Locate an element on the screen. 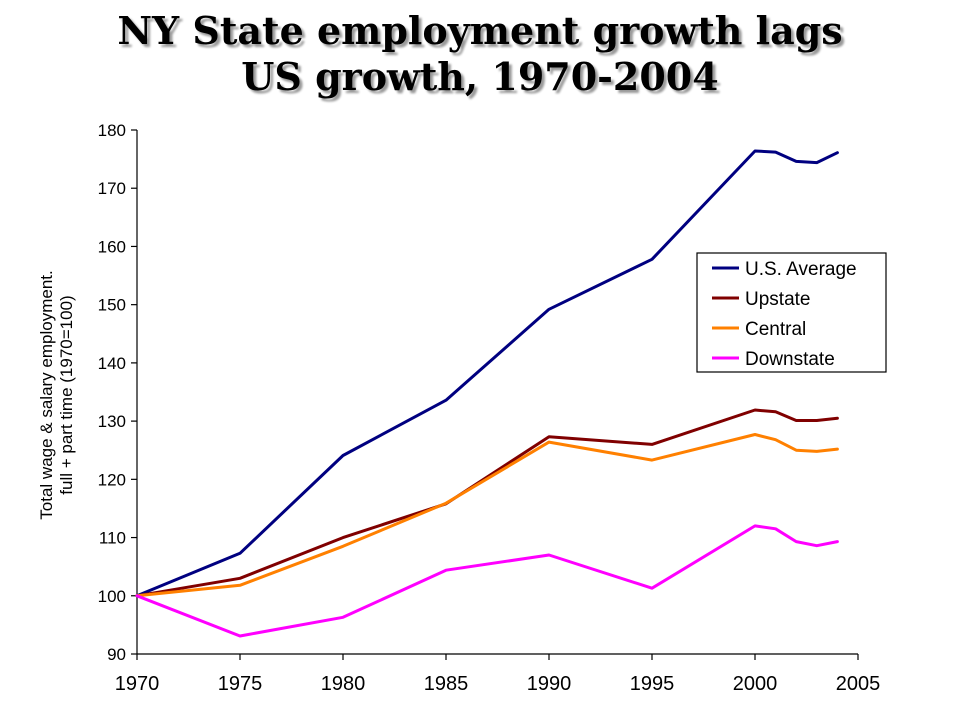 This screenshot has height=720, width=960. x-tick-label: 1980 is located at coordinates (343, 684).